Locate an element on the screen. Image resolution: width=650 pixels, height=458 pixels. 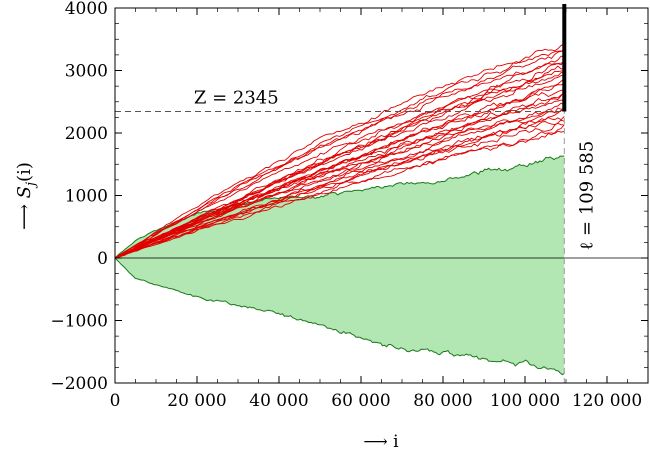
y-tick-label-6: 4000 is located at coordinates (86, 9).